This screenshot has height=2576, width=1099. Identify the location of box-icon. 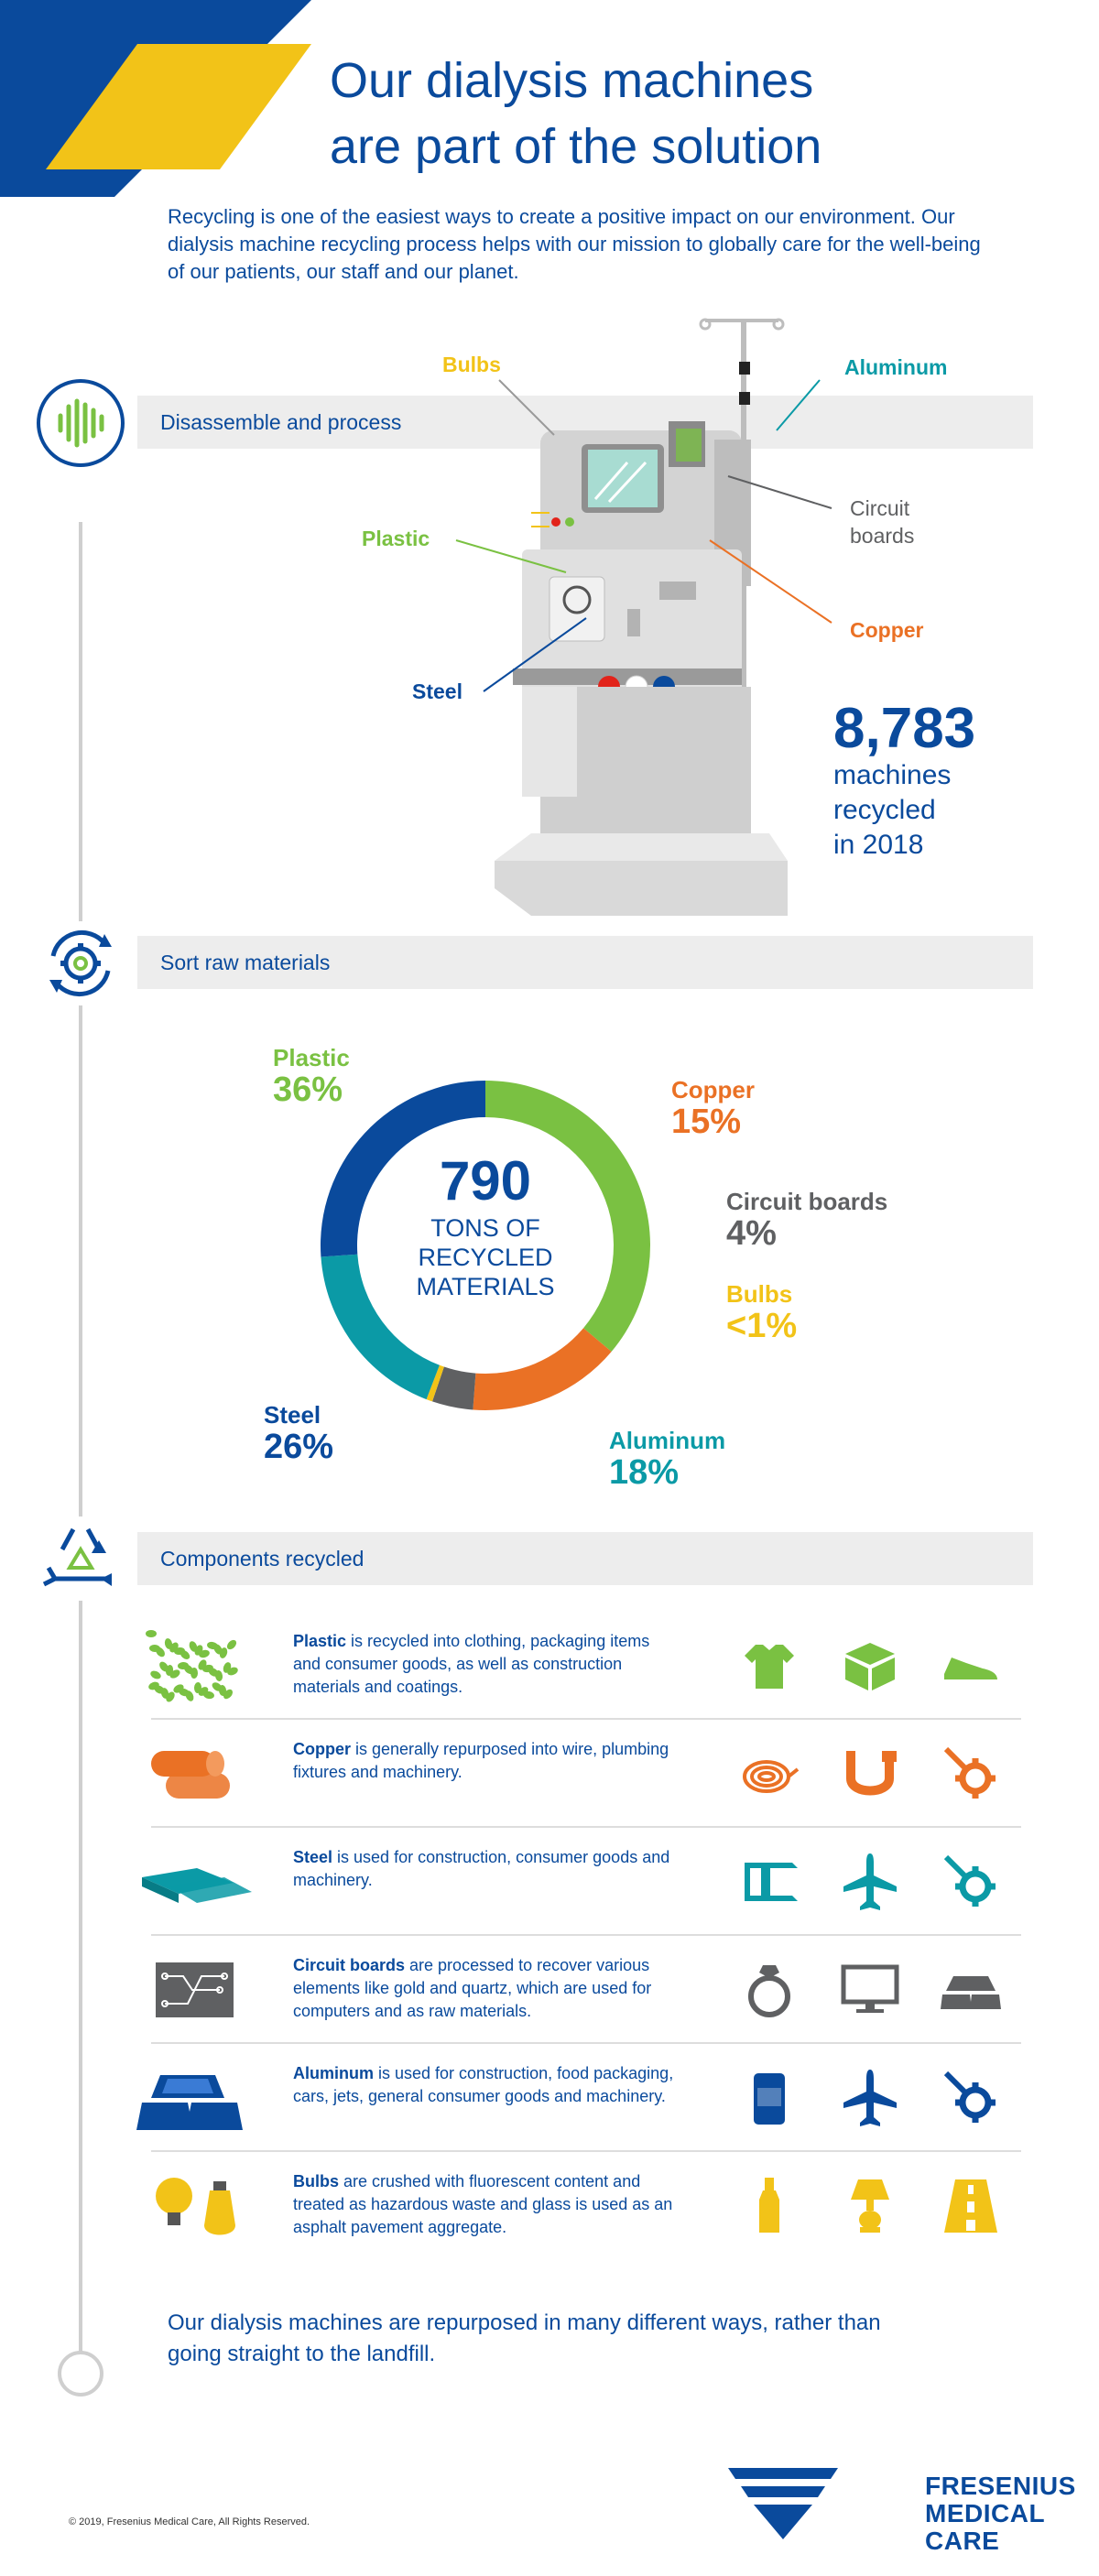
(870, 1666).